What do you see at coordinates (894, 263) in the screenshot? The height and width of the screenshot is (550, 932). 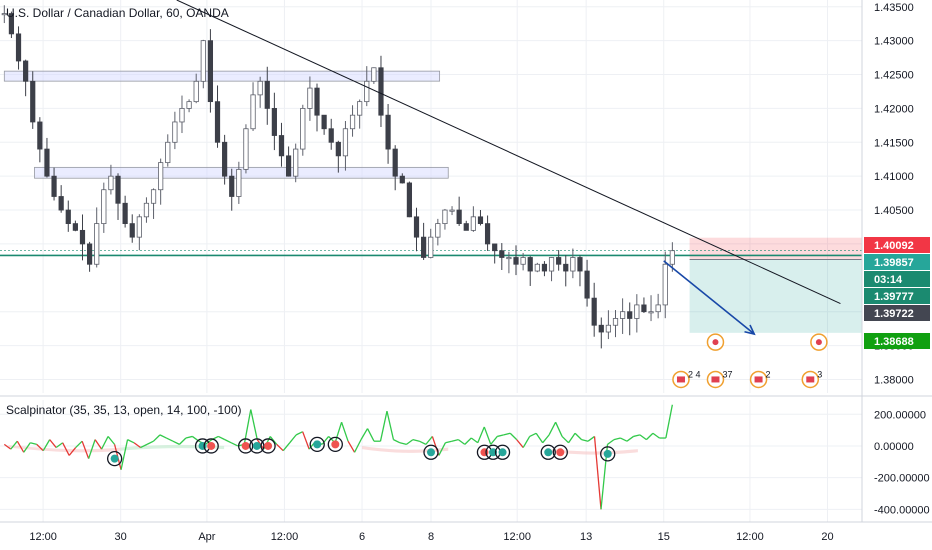 I see `price-tag-label: 1.39857` at bounding box center [894, 263].